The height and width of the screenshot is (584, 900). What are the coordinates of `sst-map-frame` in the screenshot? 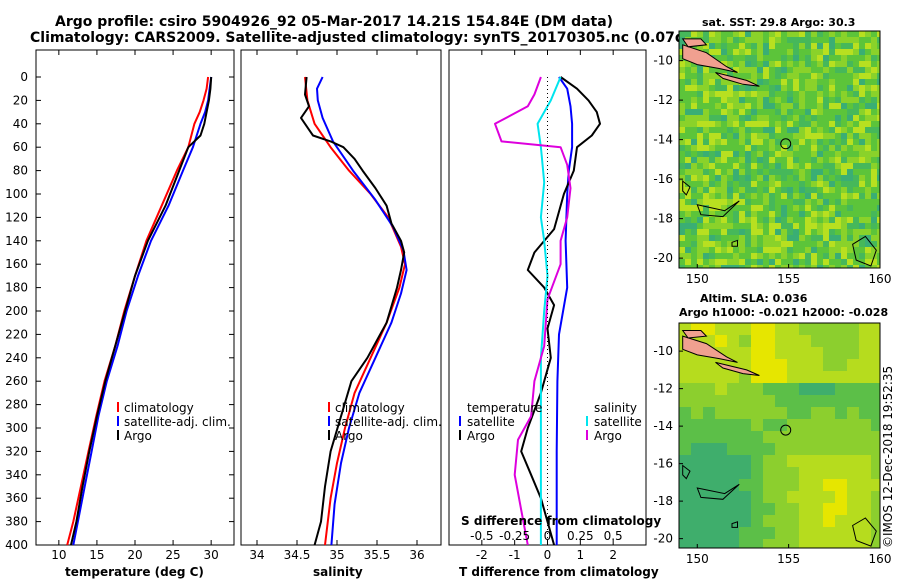 It's located at (779, 149).